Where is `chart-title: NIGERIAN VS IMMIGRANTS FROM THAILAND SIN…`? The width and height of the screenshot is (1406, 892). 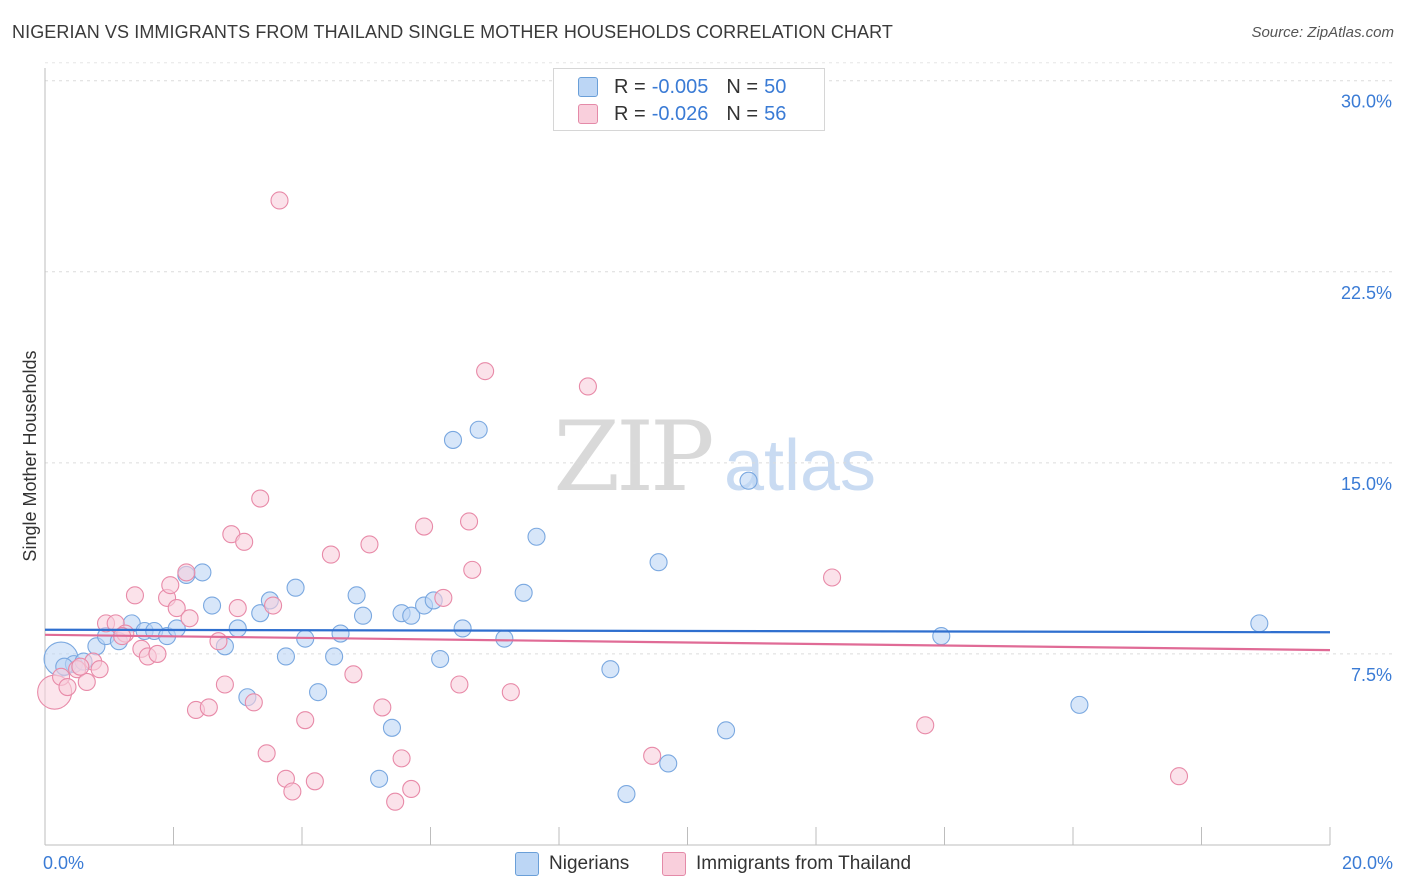
chart-title: NIGERIAN VS IMMIGRANTS FROM THAILAND SIN… is located at coordinates (453, 32).